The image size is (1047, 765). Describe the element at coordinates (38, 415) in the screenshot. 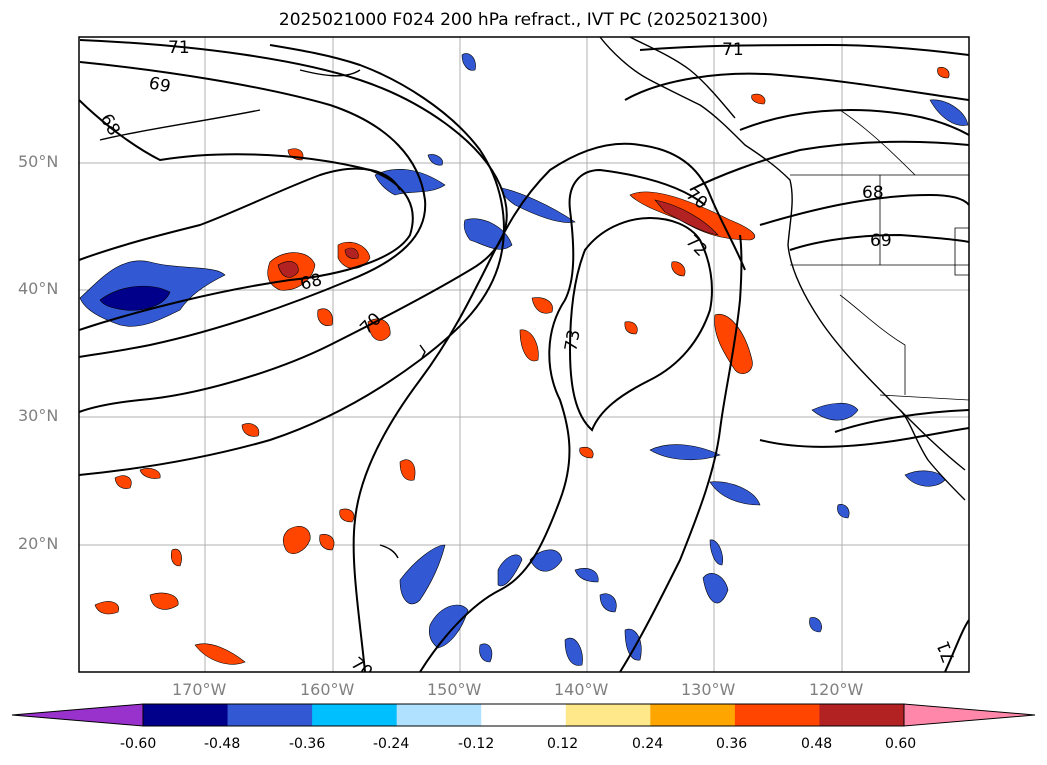

I see `latitude-label: 30°N` at that location.